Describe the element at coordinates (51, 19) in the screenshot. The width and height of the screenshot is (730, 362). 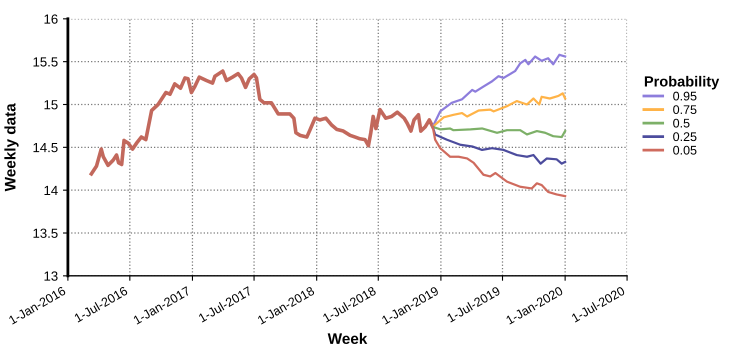
I see `y-tick-label: 16` at that location.